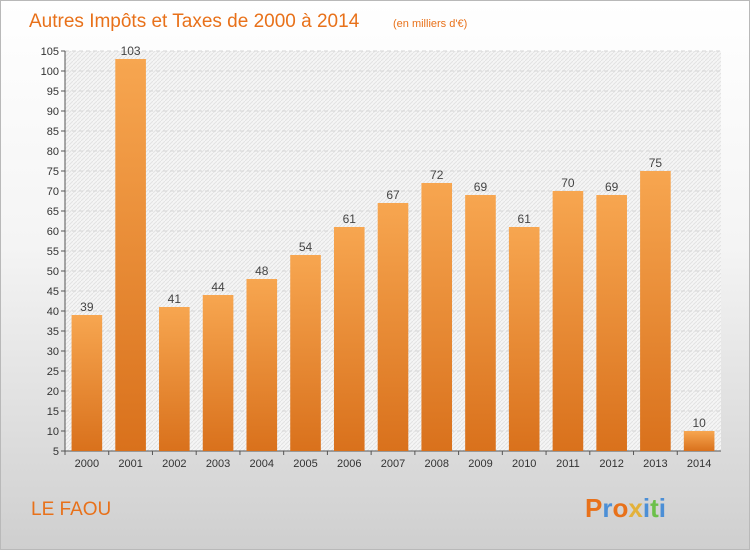 The image size is (750, 551). Describe the element at coordinates (130, 464) in the screenshot. I see `x-tick-label: 2001` at that location.